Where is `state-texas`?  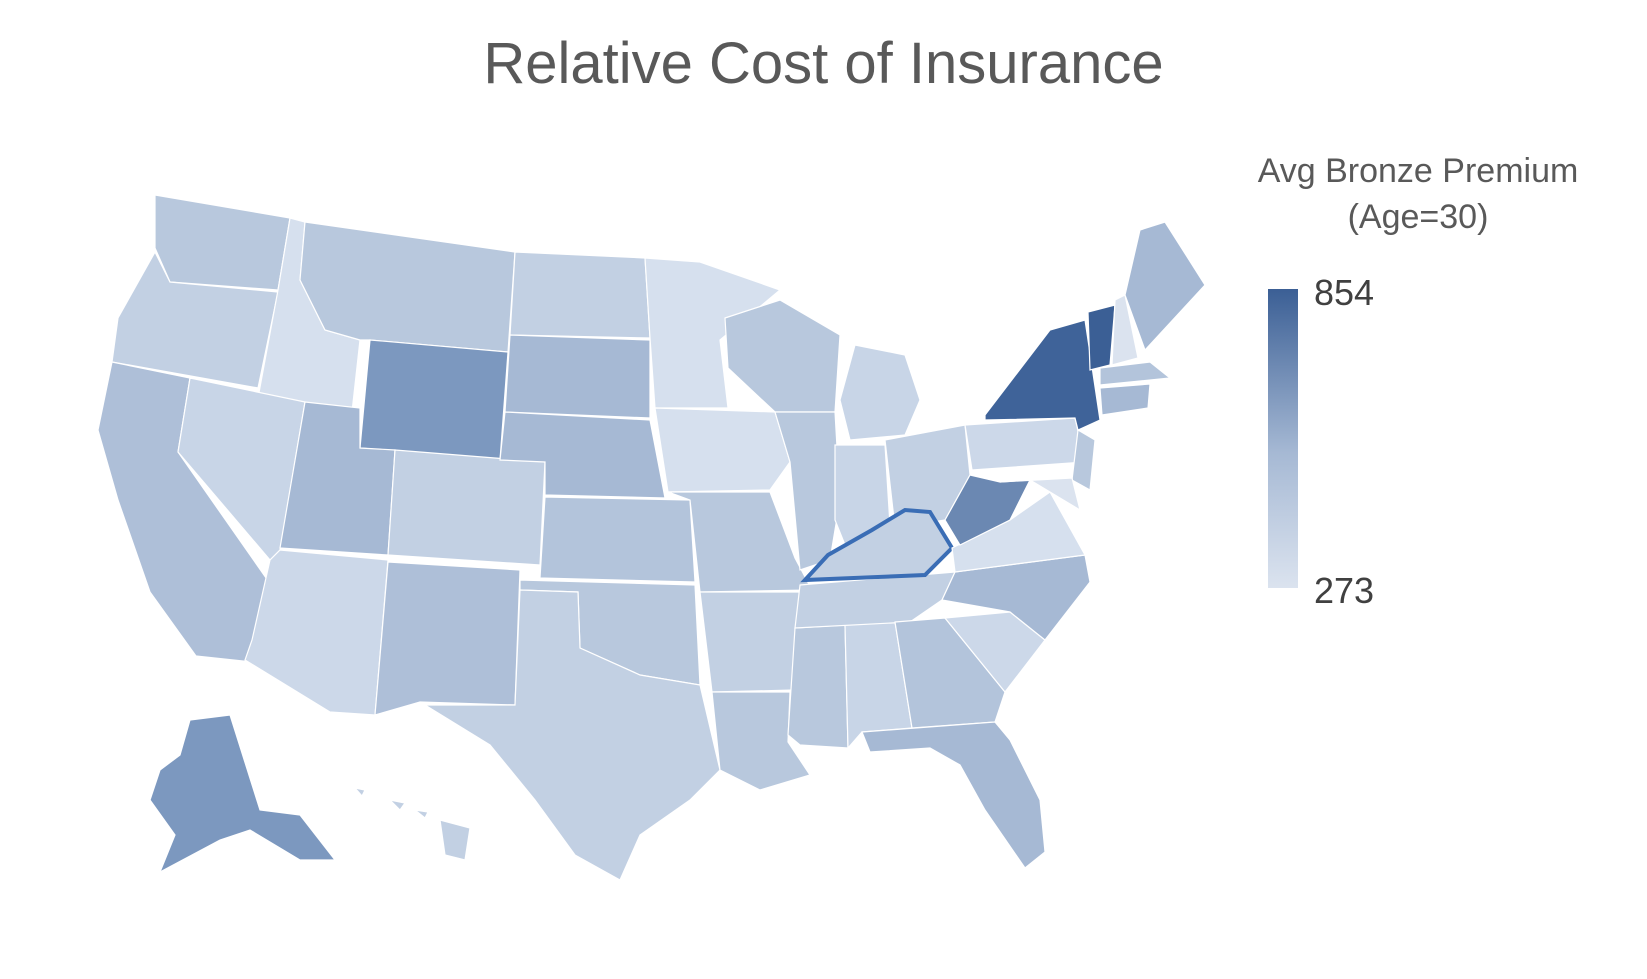 state-texas is located at coordinates (571, 735).